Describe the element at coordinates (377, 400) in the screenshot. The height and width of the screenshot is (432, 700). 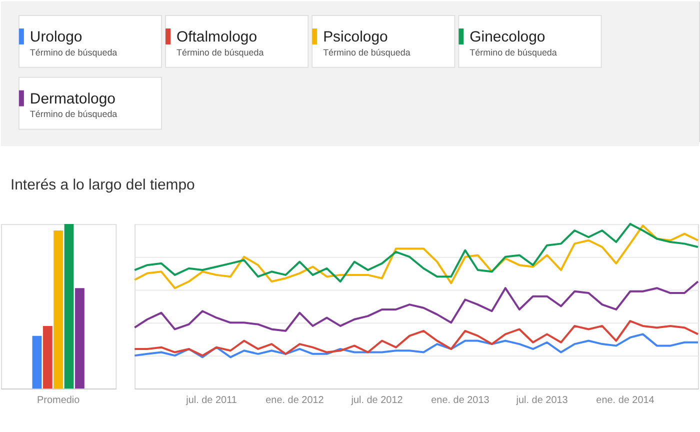
I see `x-tick-label: jul. de 2012` at that location.